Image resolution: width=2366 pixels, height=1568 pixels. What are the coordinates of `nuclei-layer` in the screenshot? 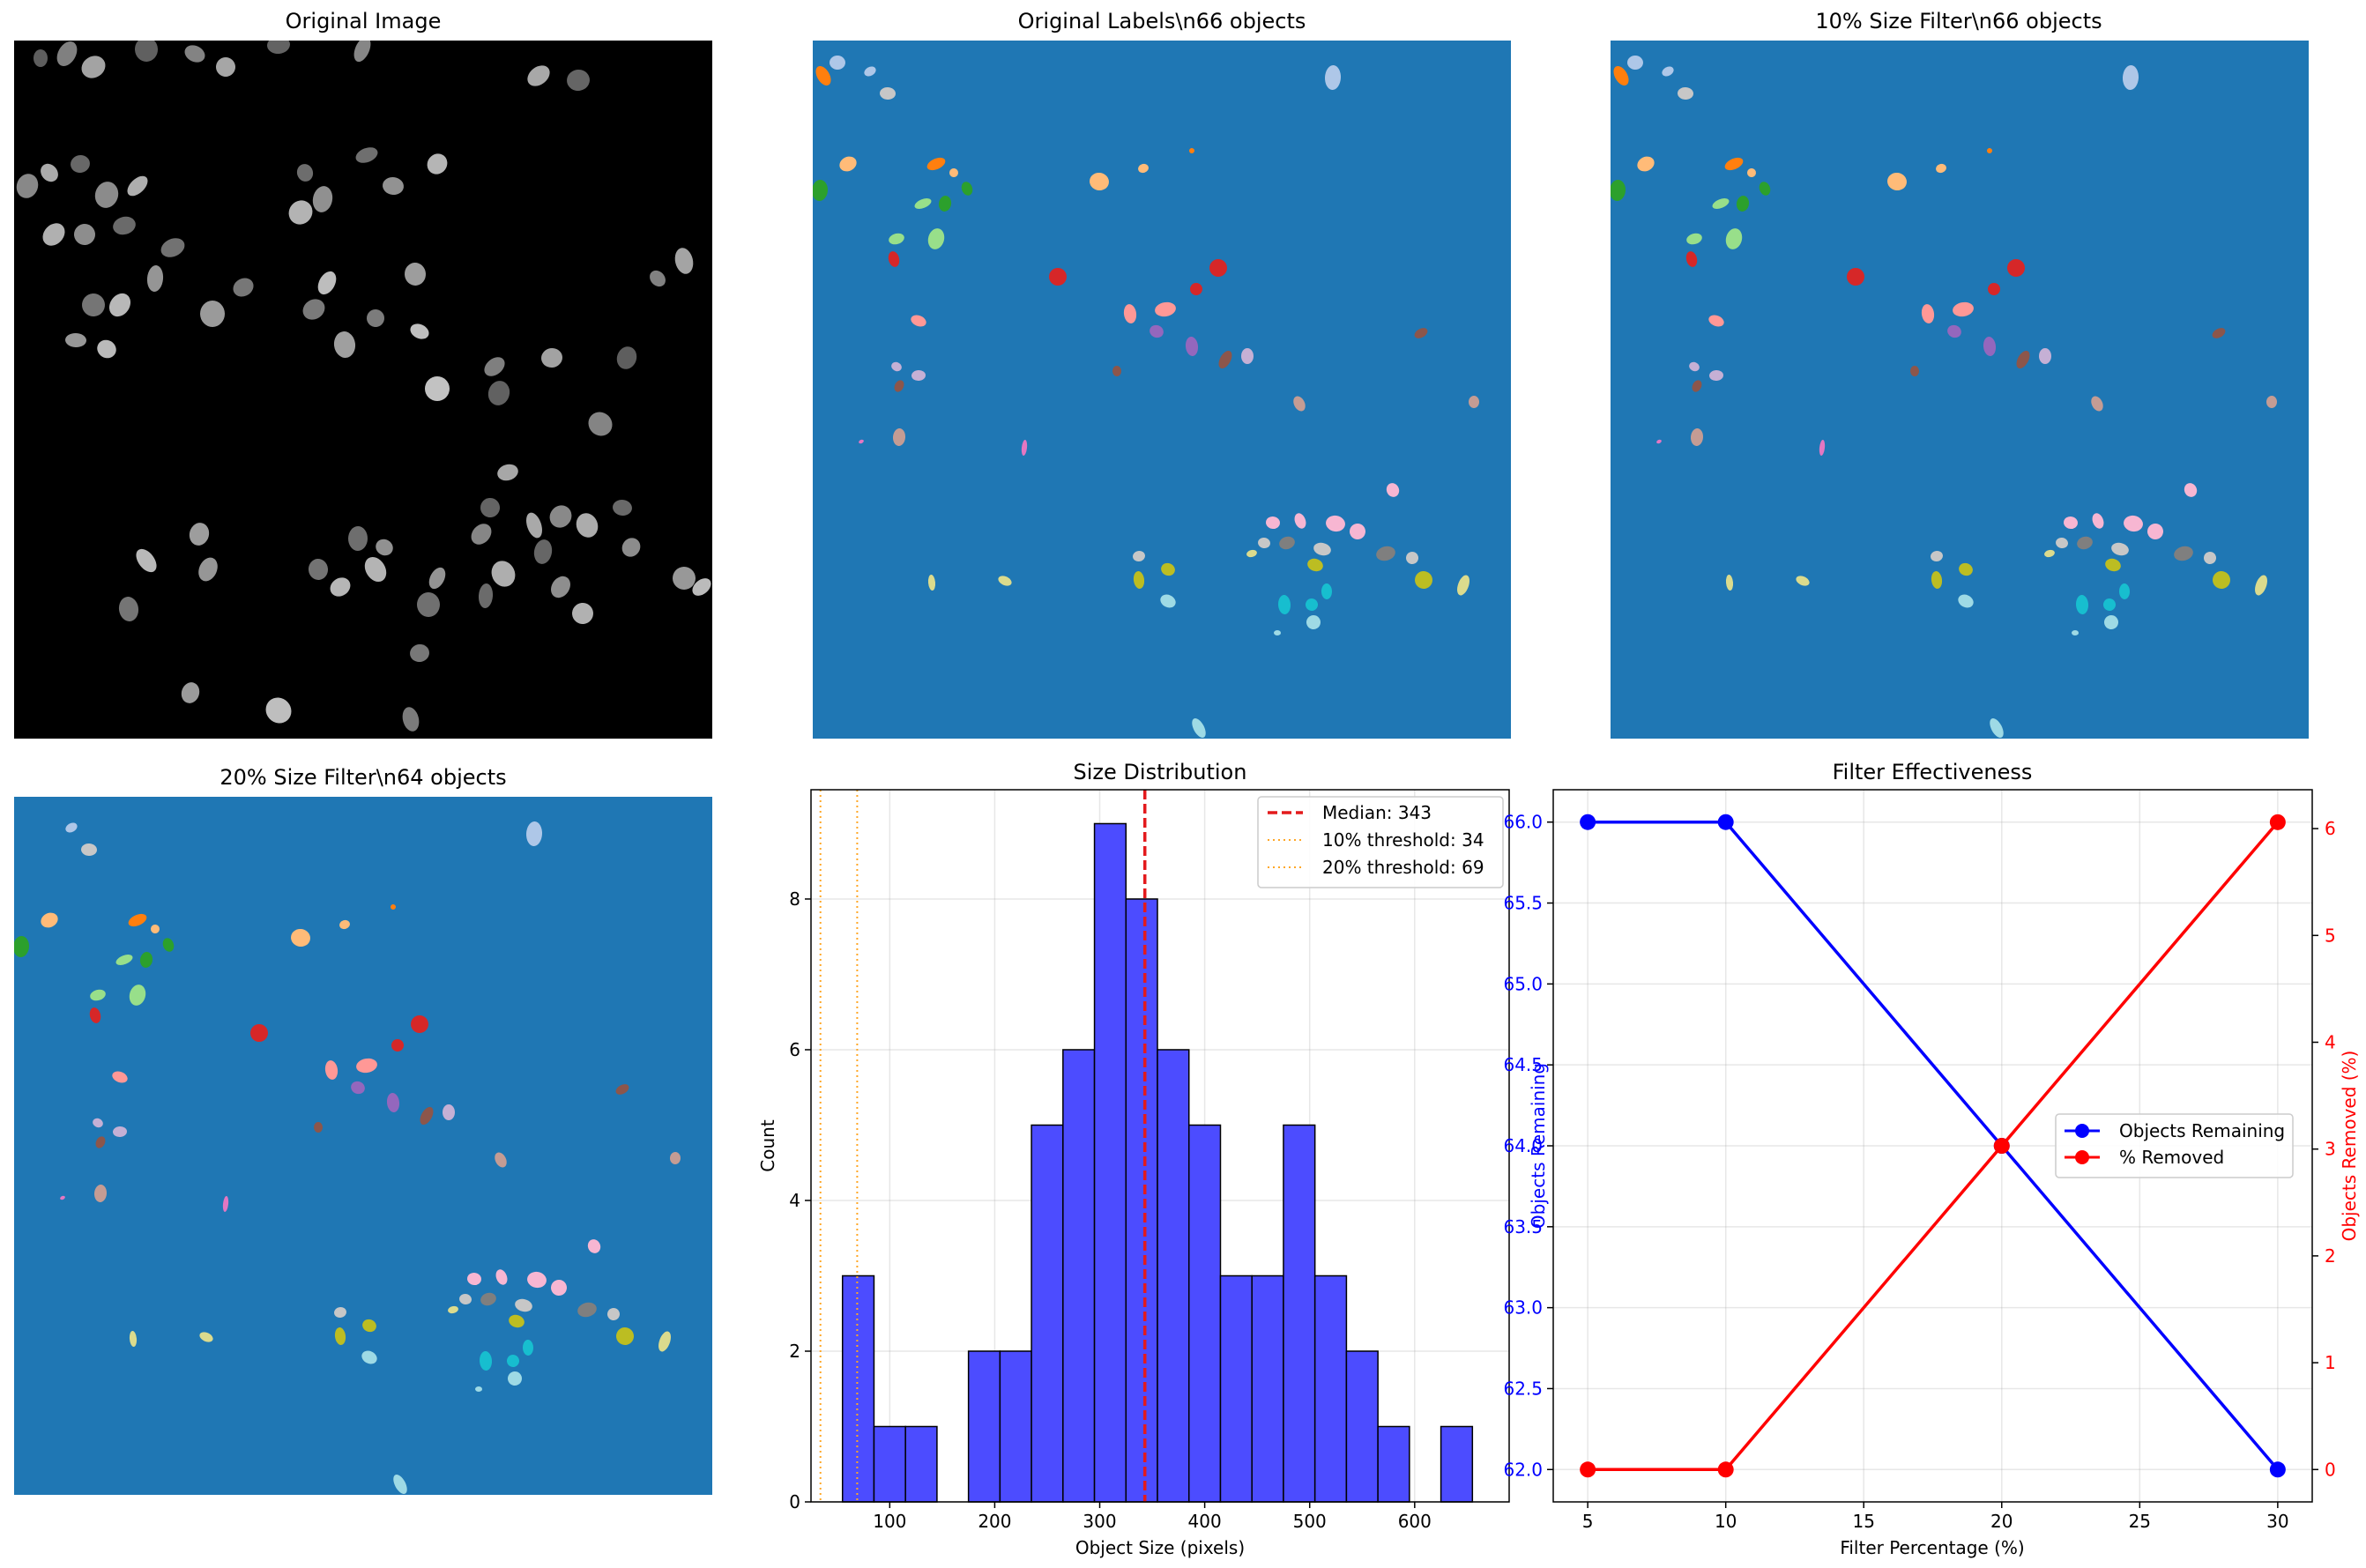 It's located at (364, 386).